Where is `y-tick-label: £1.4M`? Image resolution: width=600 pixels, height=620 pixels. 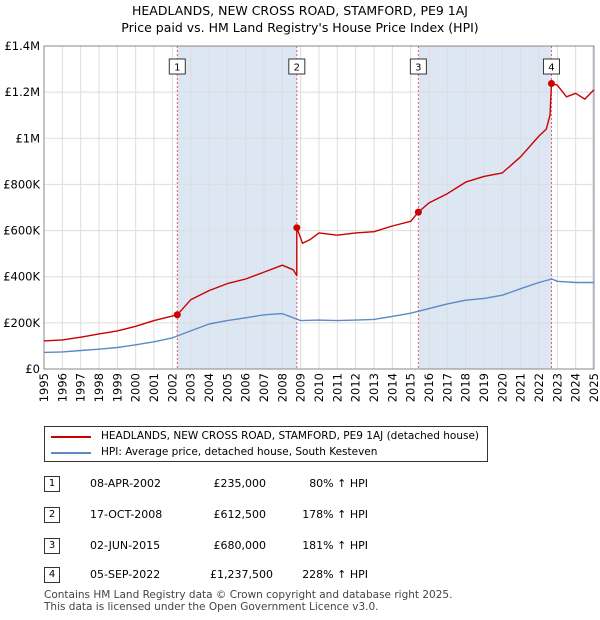 y-tick-label: £1.4M is located at coordinates (22, 46).